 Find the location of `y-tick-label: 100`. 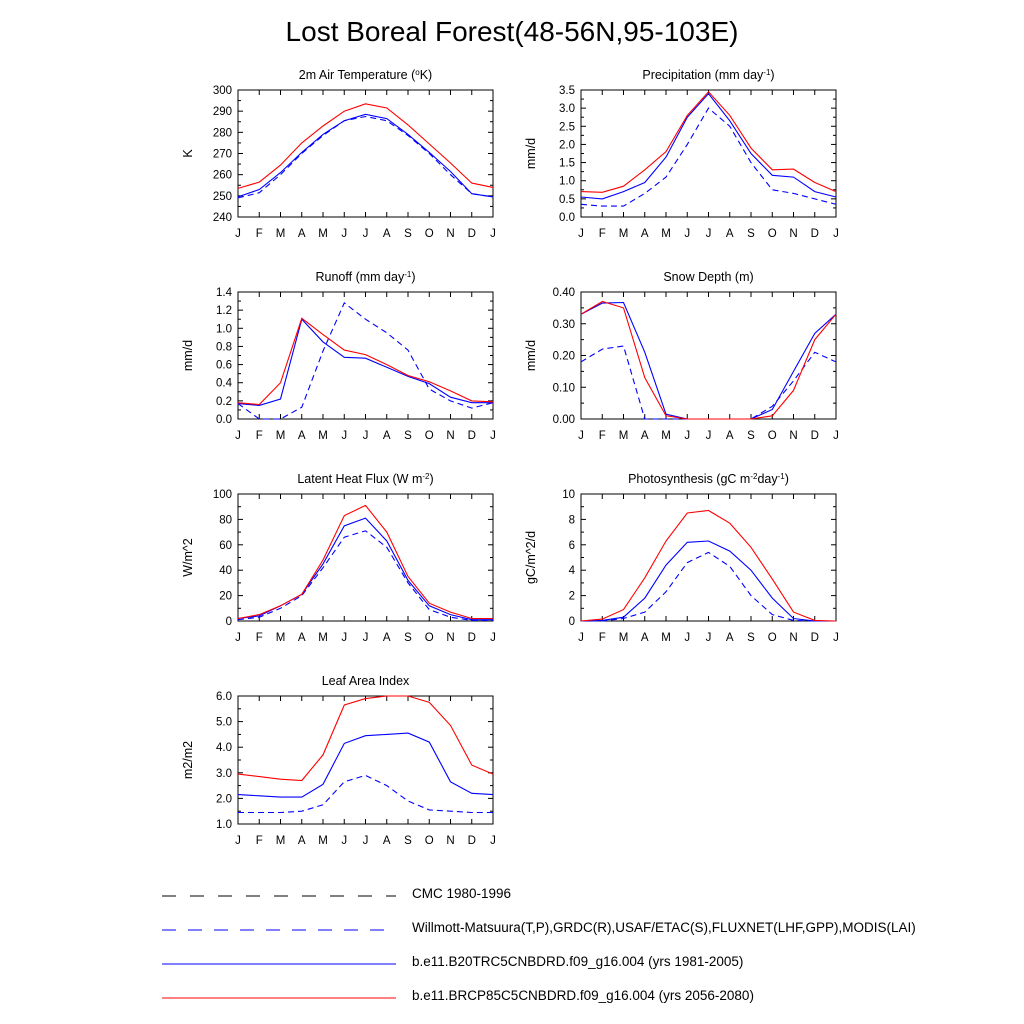

y-tick-label: 100 is located at coordinates (222, 495).